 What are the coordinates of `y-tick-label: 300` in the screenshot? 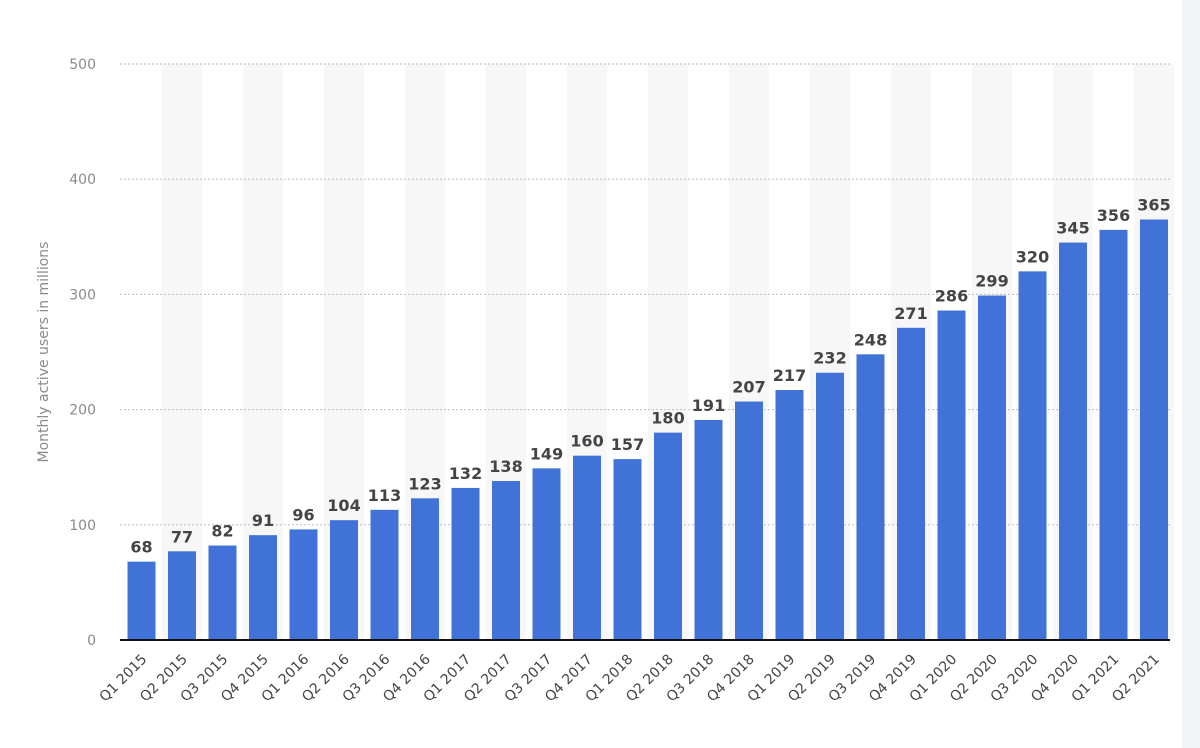 It's located at (82, 295).